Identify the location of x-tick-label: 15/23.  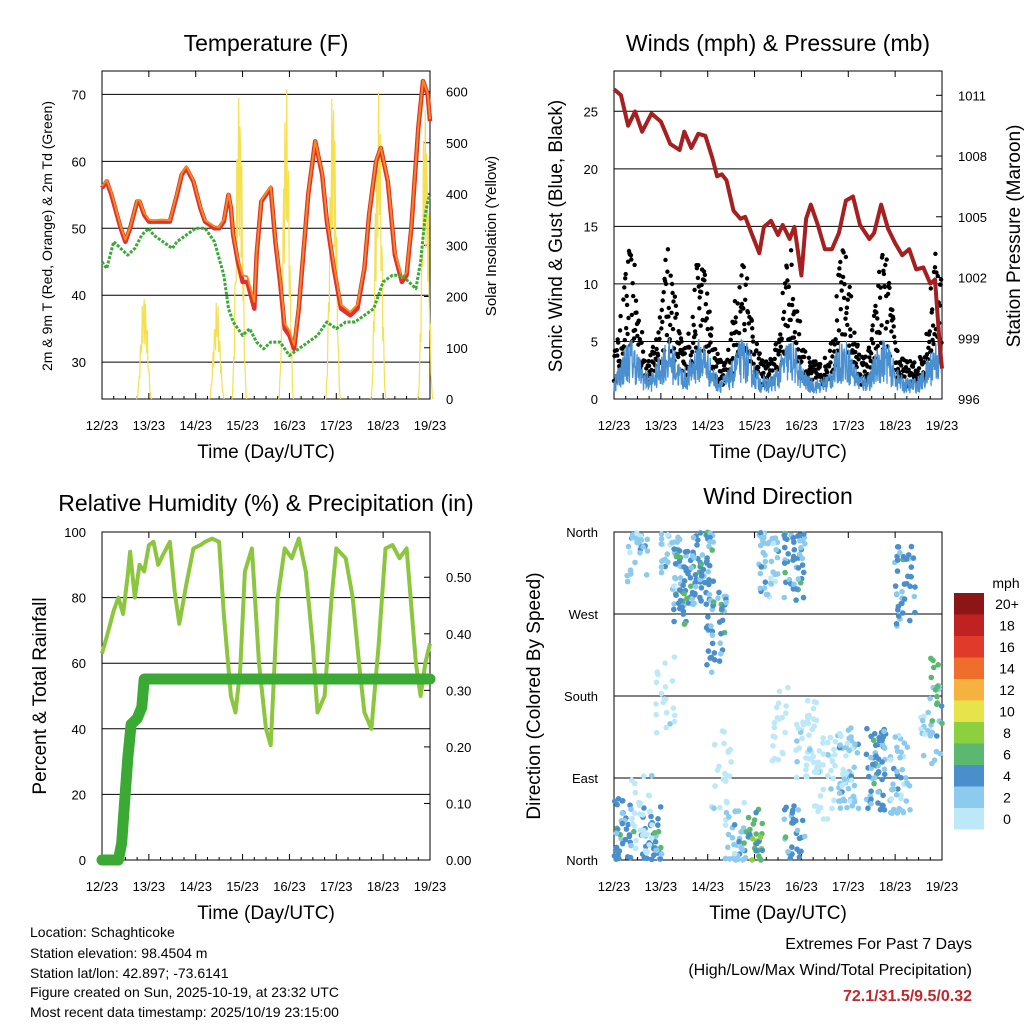
(242, 425).